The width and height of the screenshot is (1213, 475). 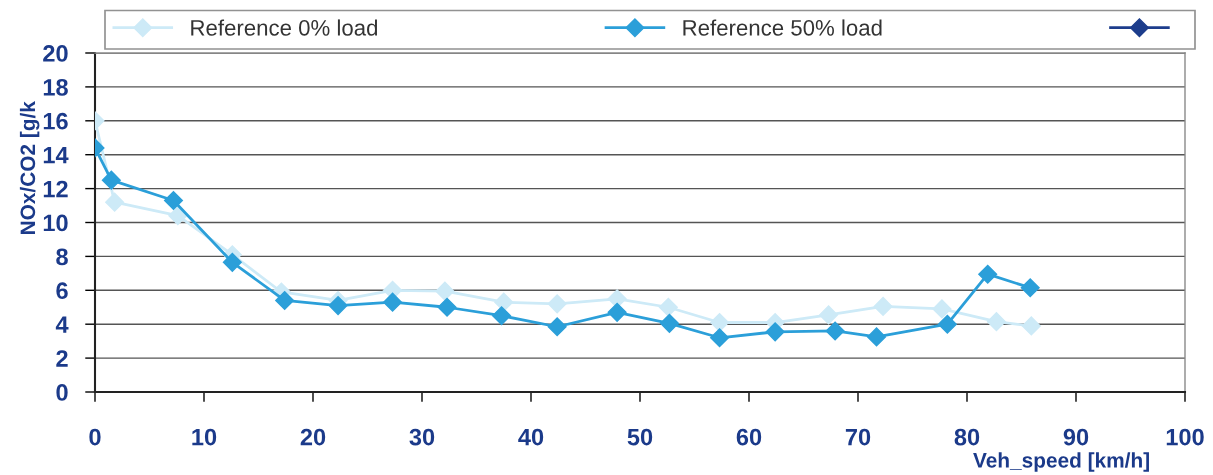 What do you see at coordinates (56, 155) in the screenshot?
I see `y-tick-label: 14` at bounding box center [56, 155].